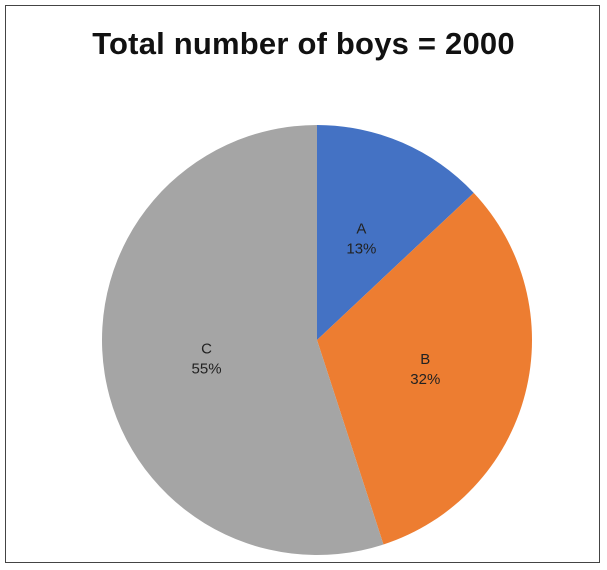 This screenshot has height=570, width=607. Describe the element at coordinates (206, 348) in the screenshot. I see `slice-category-label: C` at that location.